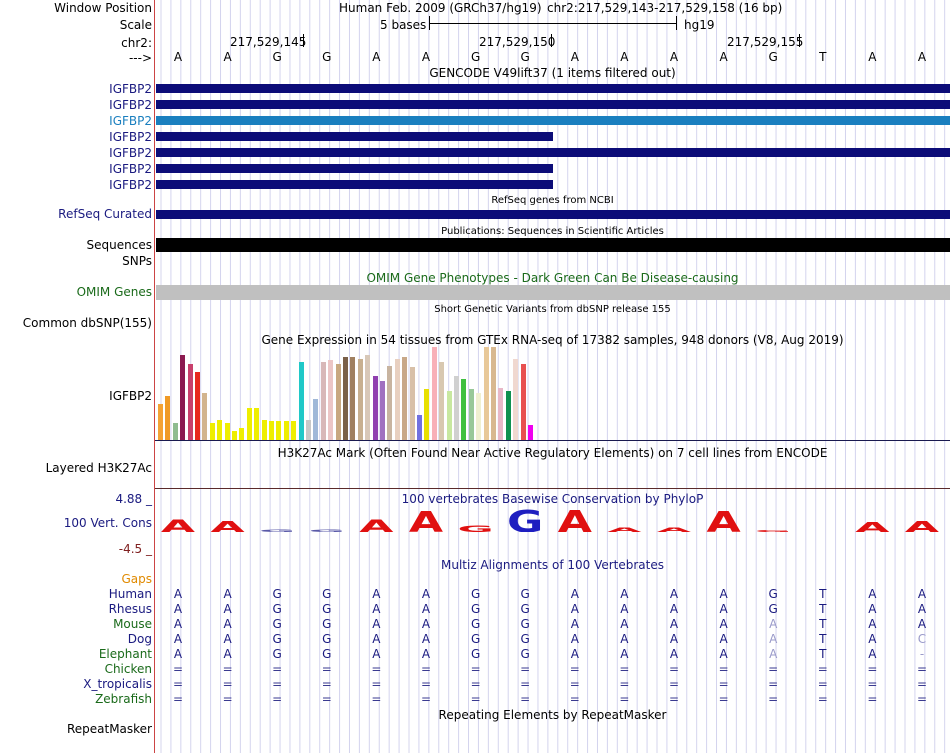 The height and width of the screenshot is (753, 950). I want to click on conservation-letter: G, so click(773, 531).